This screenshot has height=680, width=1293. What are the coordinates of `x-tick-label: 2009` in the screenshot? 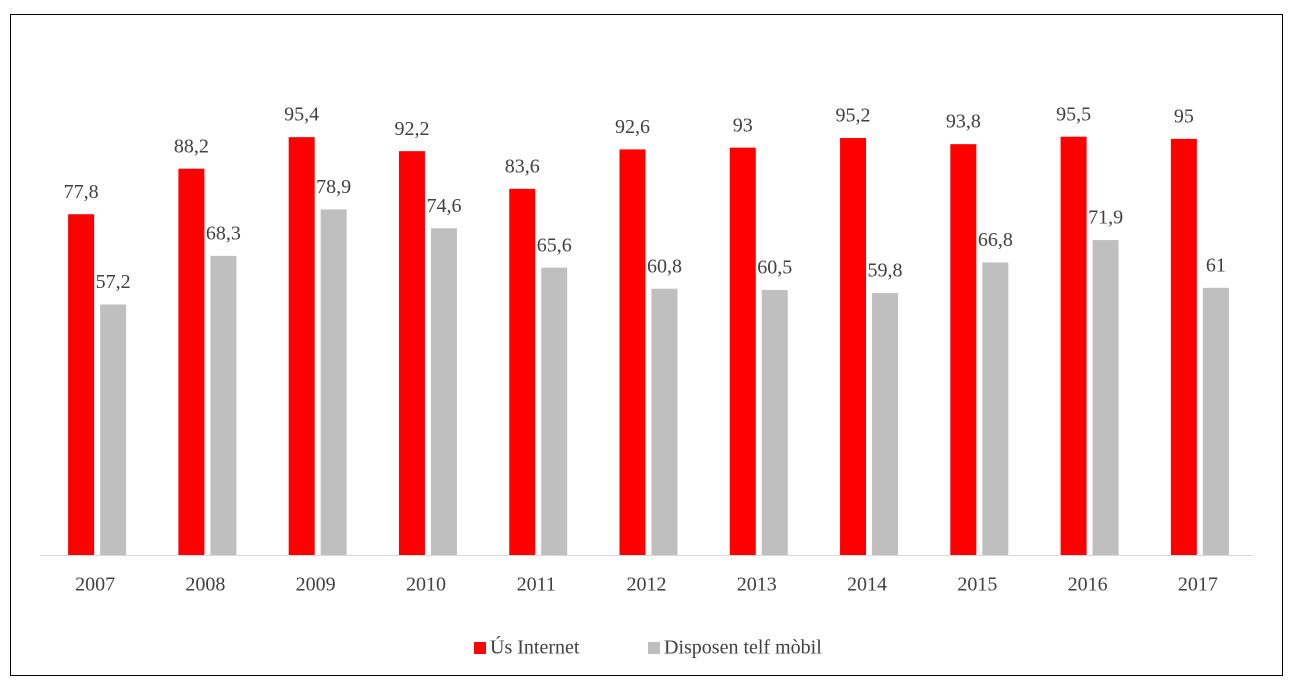 It's located at (316, 585).